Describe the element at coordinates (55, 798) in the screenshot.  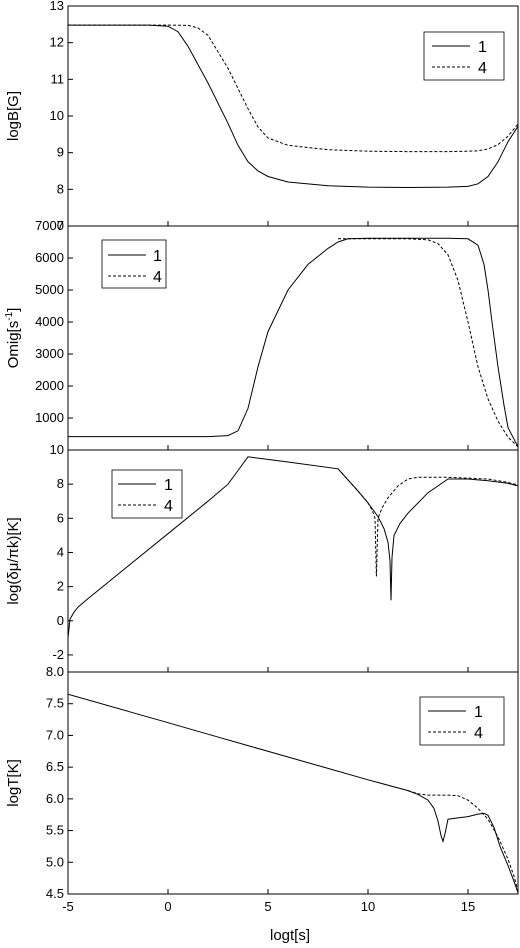
I see `y-tick-label: 6.0` at that location.